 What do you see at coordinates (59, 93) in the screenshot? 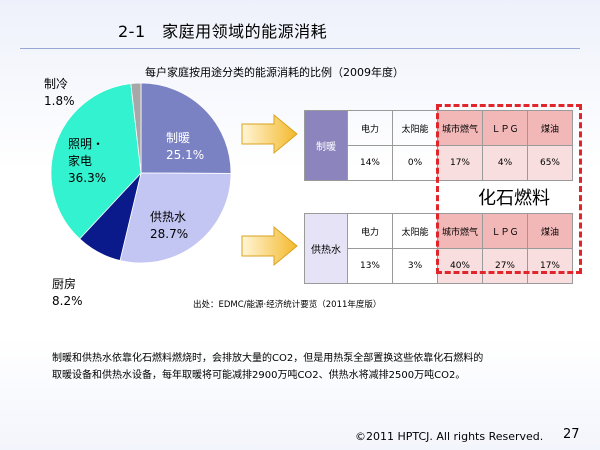
I see `pie-label-cooling: 制冷 1.8%` at bounding box center [59, 93].